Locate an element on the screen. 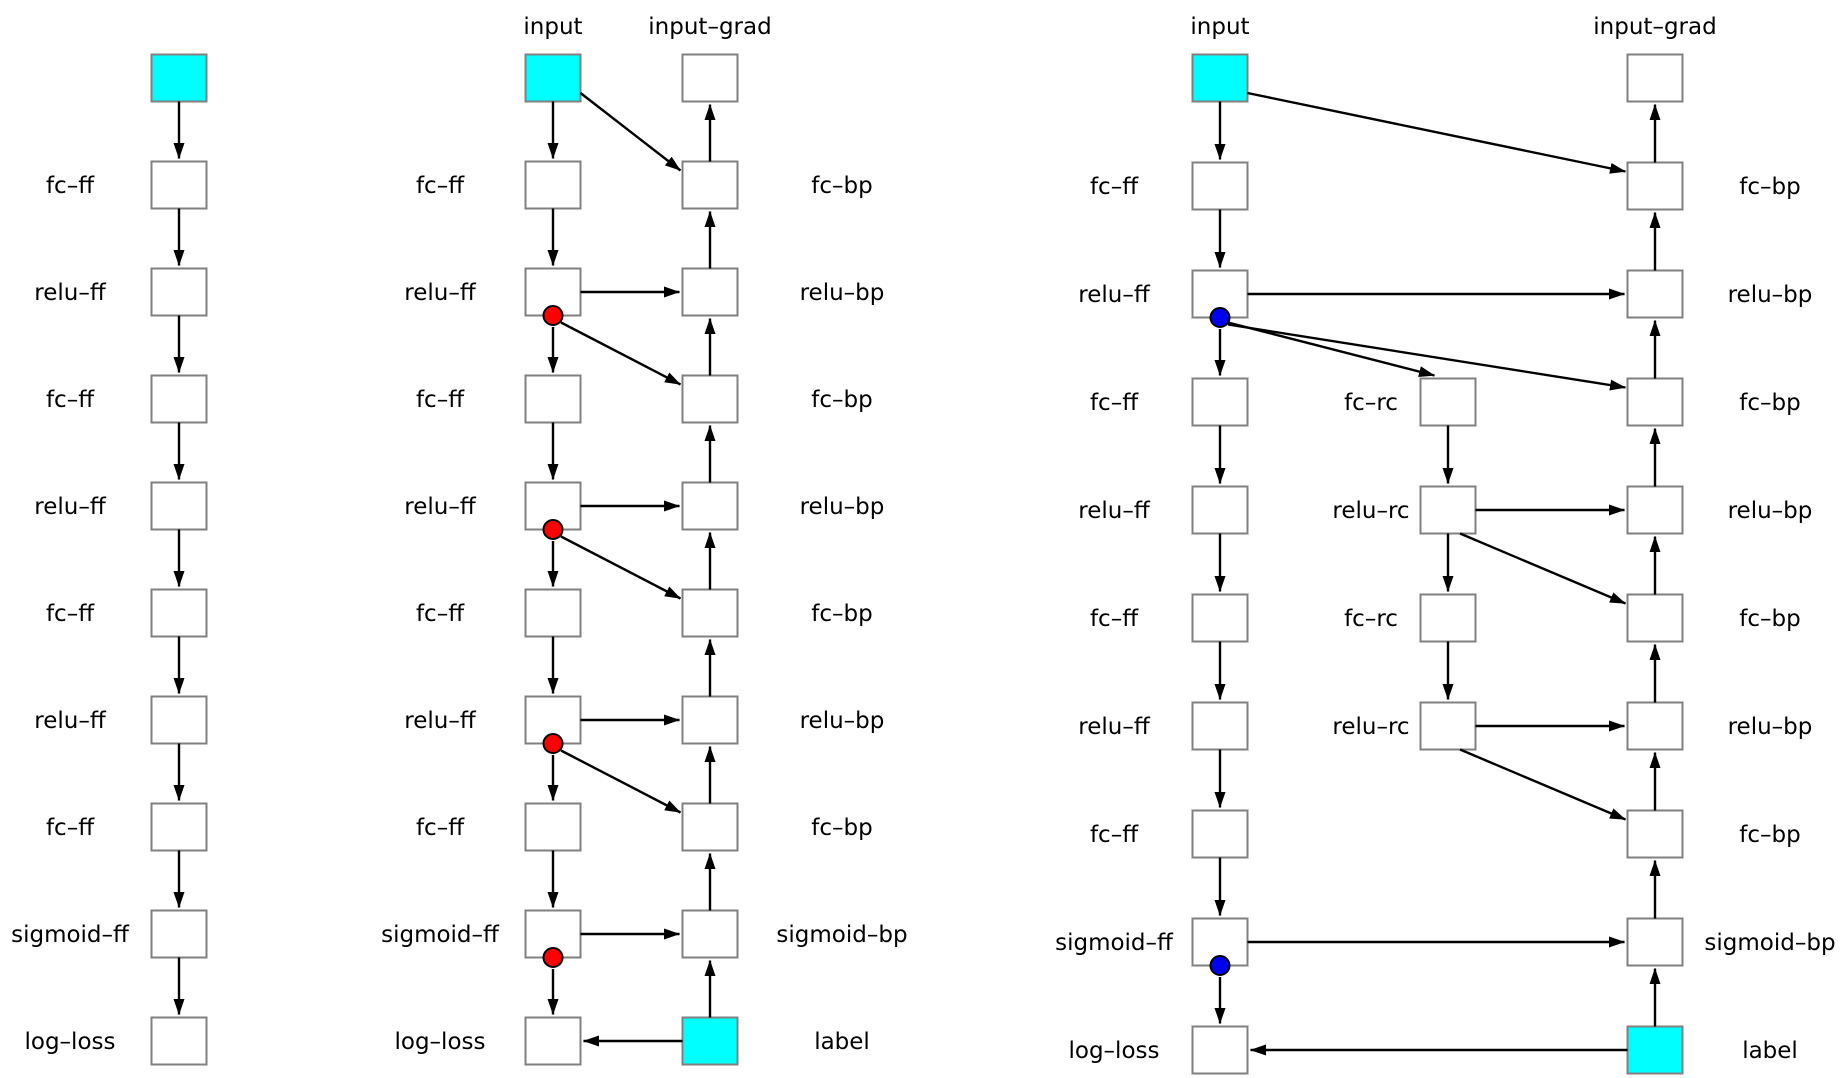 This screenshot has height=1078, width=1846. row-label-recompute-label_right-r6: relu–bp is located at coordinates (1770, 727).